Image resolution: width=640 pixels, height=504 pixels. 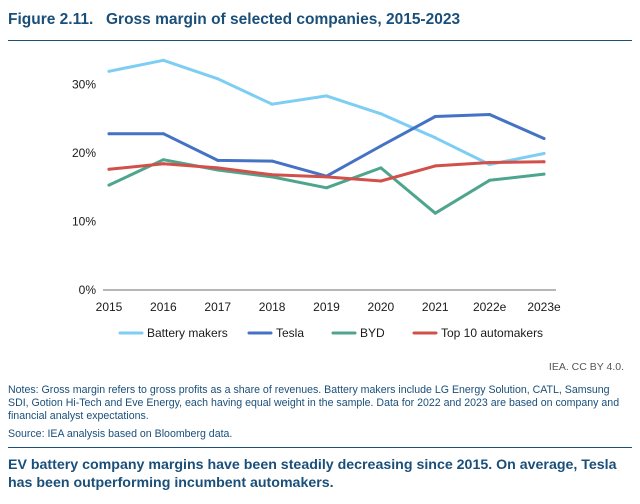 What do you see at coordinates (217, 307) in the screenshot?
I see `x-tick-label: 2017` at bounding box center [217, 307].